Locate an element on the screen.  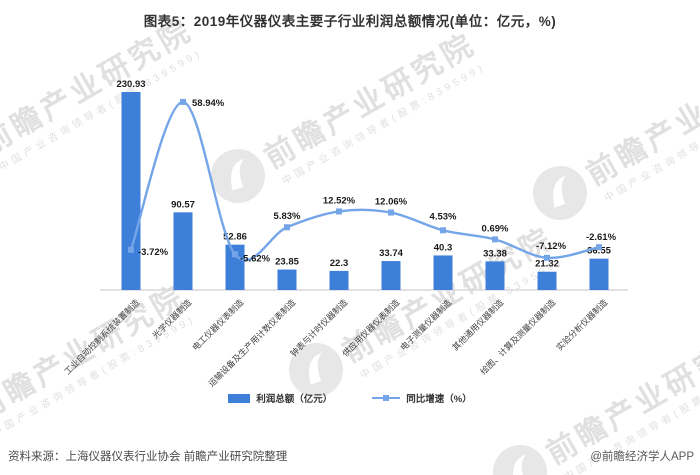
category-label: 运输设备及生产用计数仪表制造 is located at coordinates (252, 343).